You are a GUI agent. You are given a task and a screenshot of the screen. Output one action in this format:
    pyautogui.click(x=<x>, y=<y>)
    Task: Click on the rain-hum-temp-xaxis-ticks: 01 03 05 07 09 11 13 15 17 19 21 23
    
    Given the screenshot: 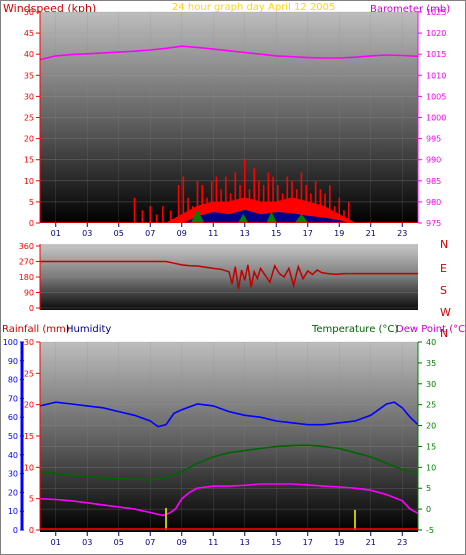 What is the action you would take?
    pyautogui.click(x=229, y=539)
    